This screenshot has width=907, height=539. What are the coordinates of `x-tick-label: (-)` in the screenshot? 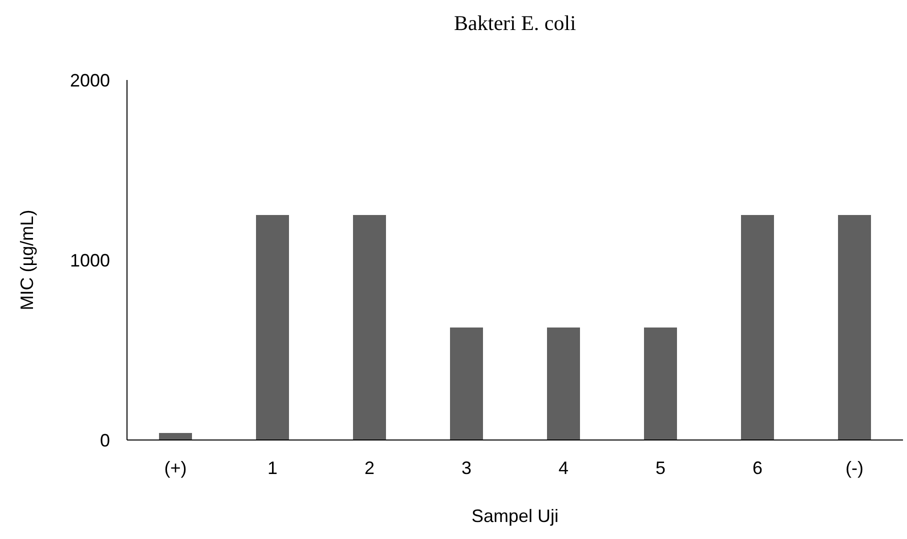 It's located at (855, 468).